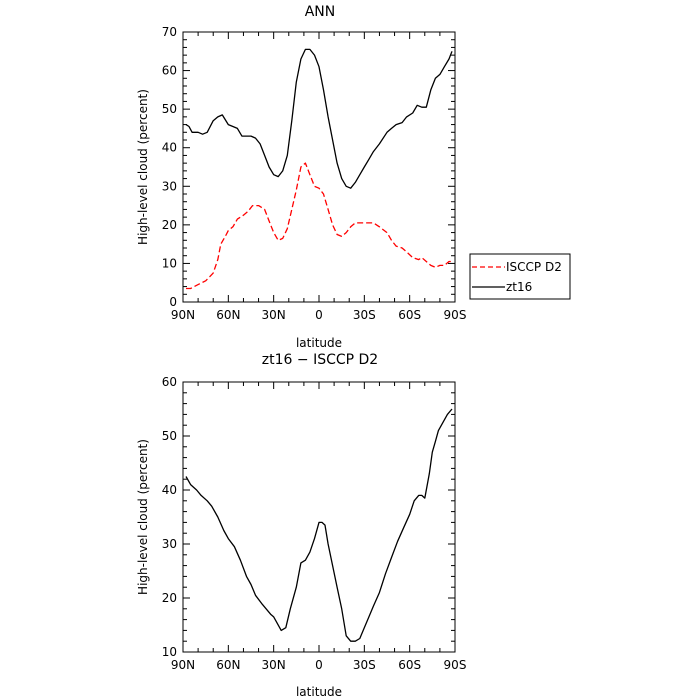  What do you see at coordinates (169, 32) in the screenshot?
I see `top-y-tick-label: 70` at bounding box center [169, 32].